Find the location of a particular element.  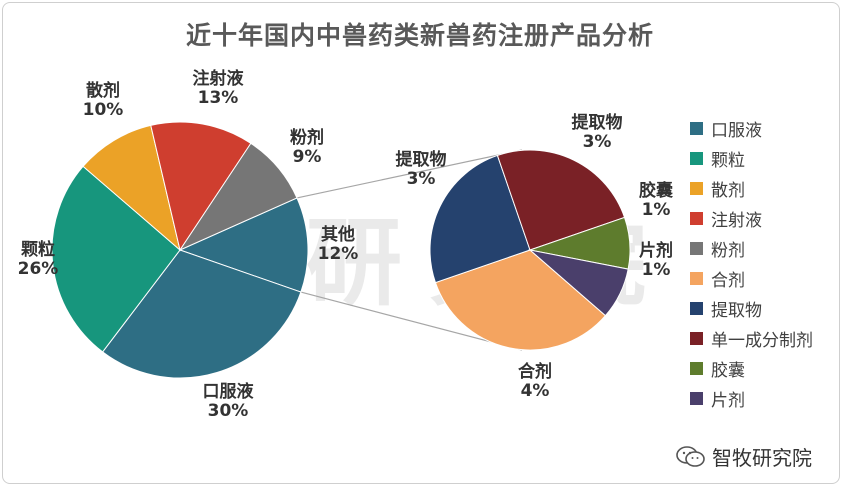

data-label-name-main-5: 其他 is located at coordinates (338, 234).